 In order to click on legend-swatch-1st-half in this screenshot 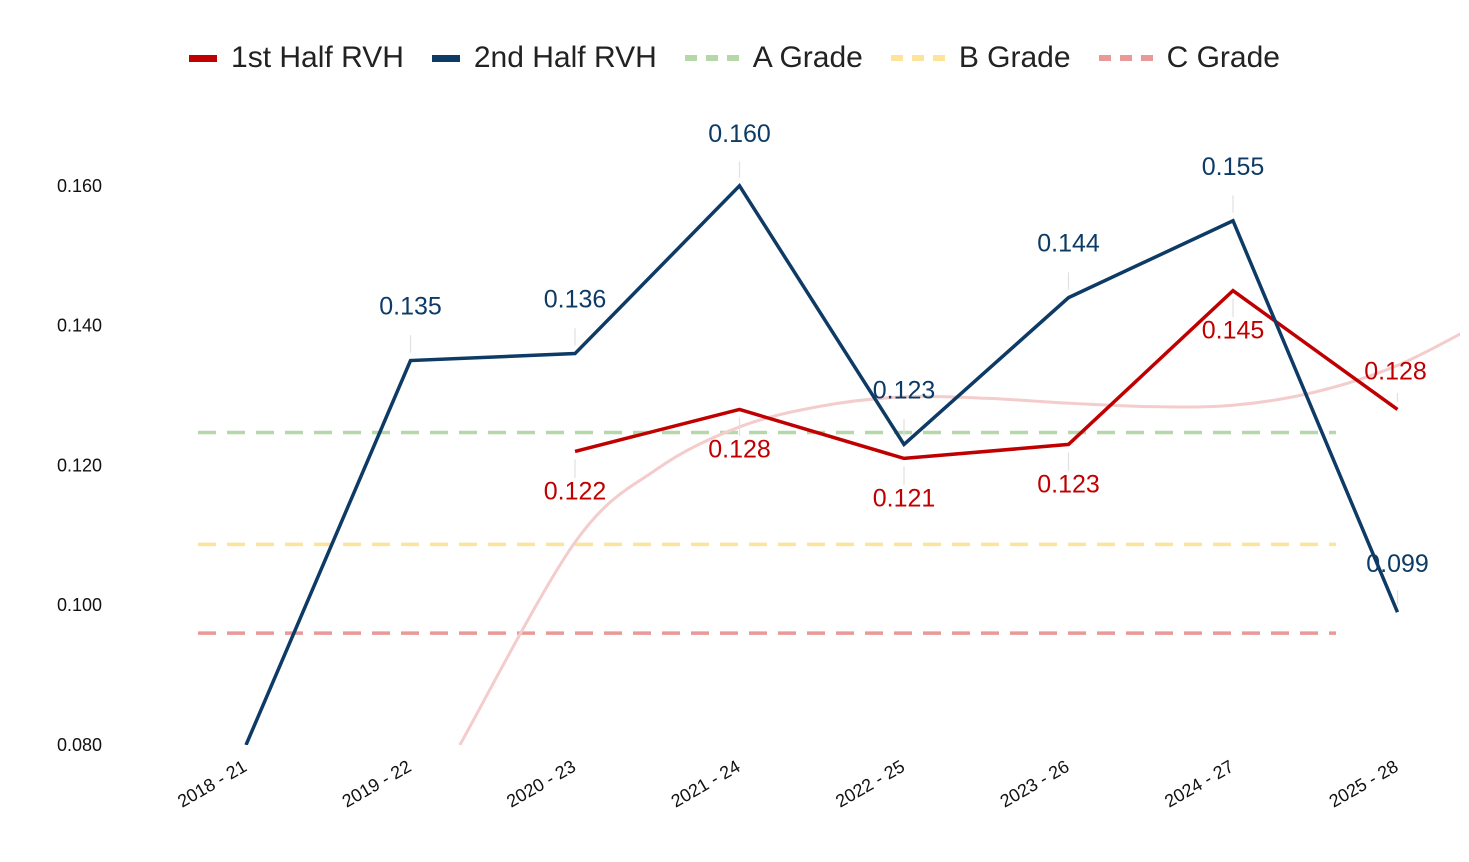, I will do `click(203, 58)`.